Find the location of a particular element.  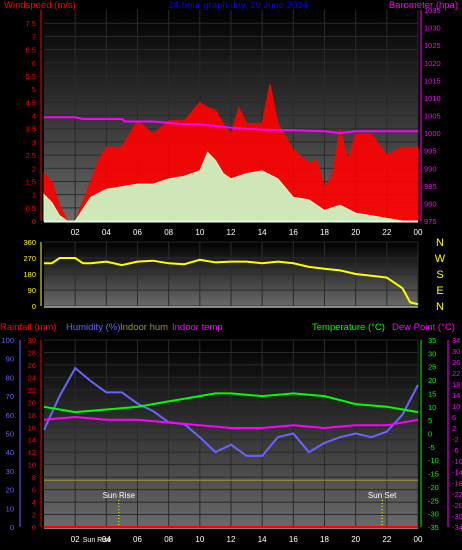

temp-x-tick-label: 18 is located at coordinates (324, 539).